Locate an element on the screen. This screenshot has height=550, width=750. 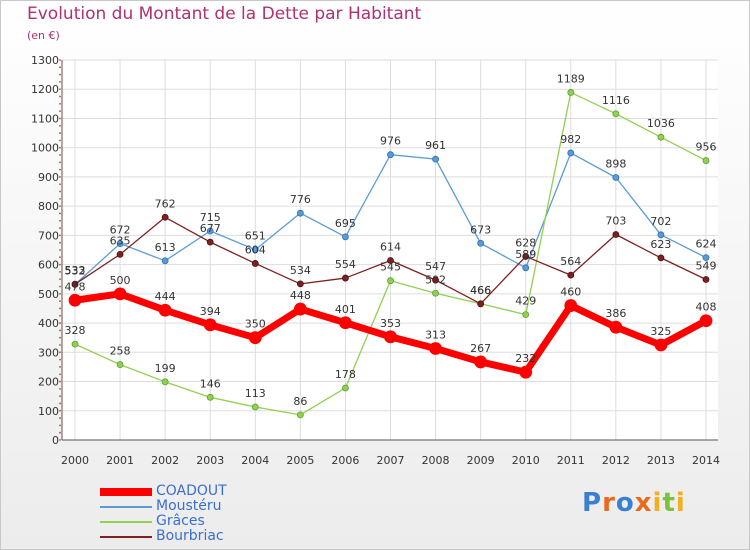
data-label: 1036 is located at coordinates (661, 123).